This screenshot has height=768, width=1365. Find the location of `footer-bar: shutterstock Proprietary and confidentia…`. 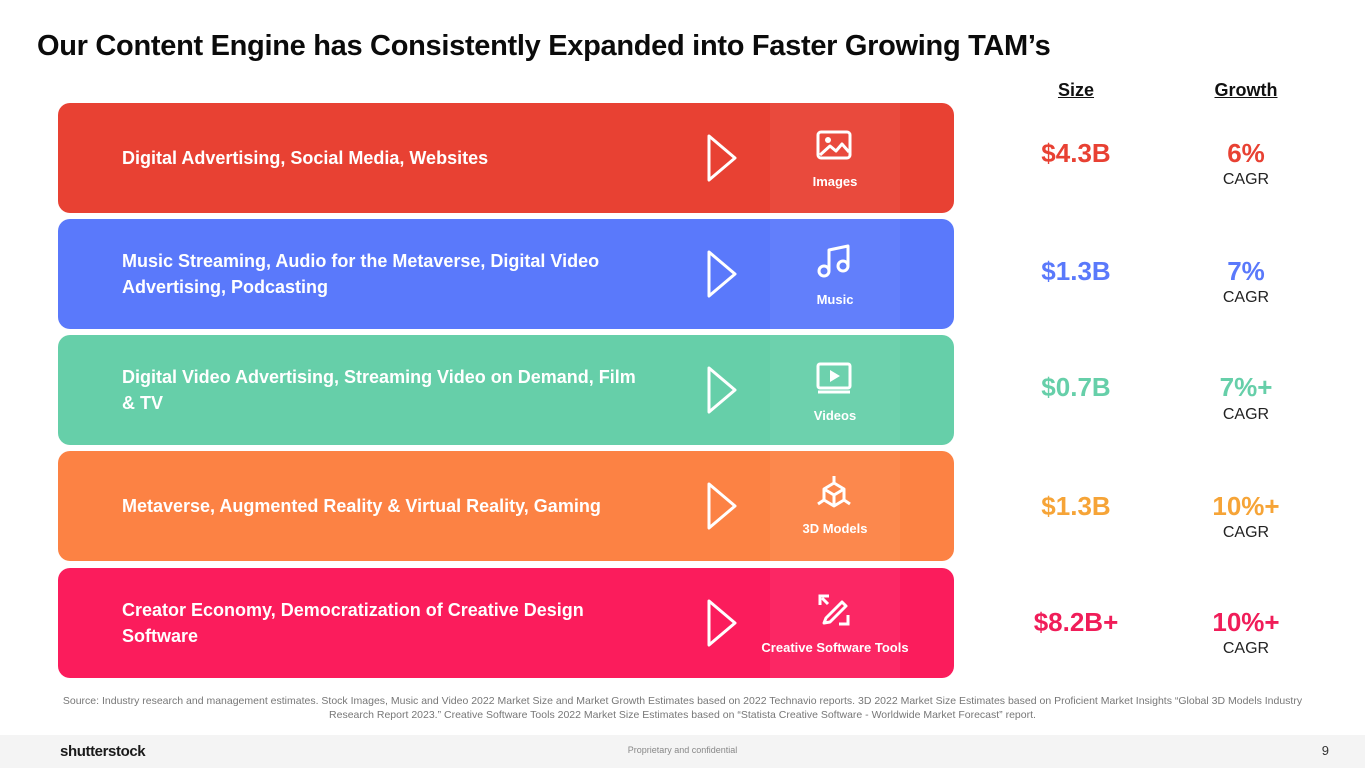

footer-bar: shutterstock Proprietary and confidentia… is located at coordinates (682, 751).